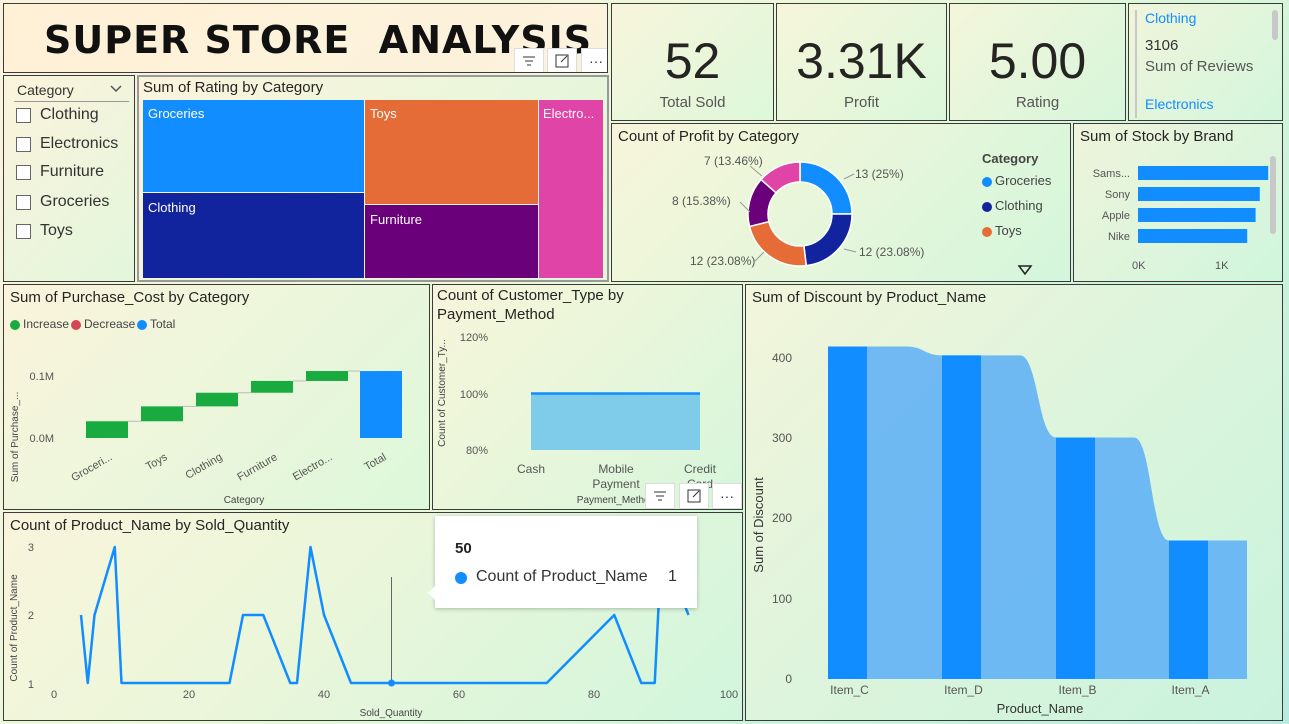 This screenshot has height=724, width=1289. I want to click on stock-scrollbar, so click(1273, 195).